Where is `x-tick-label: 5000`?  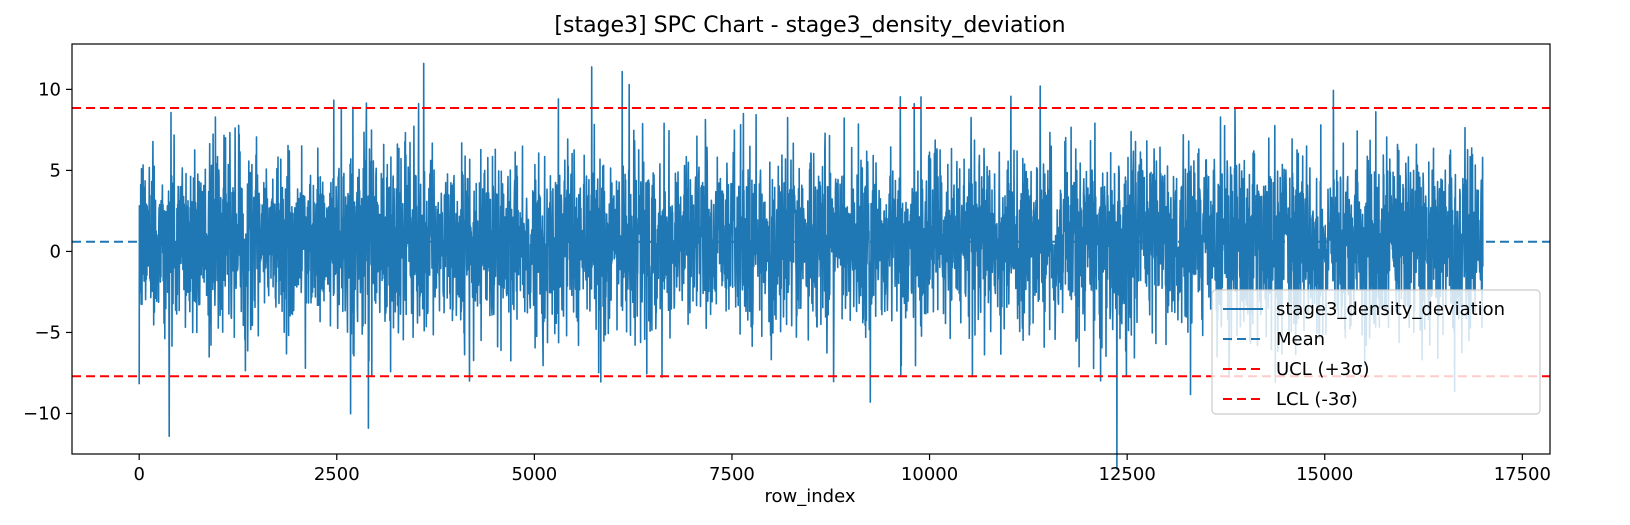 x-tick-label: 5000 is located at coordinates (534, 474).